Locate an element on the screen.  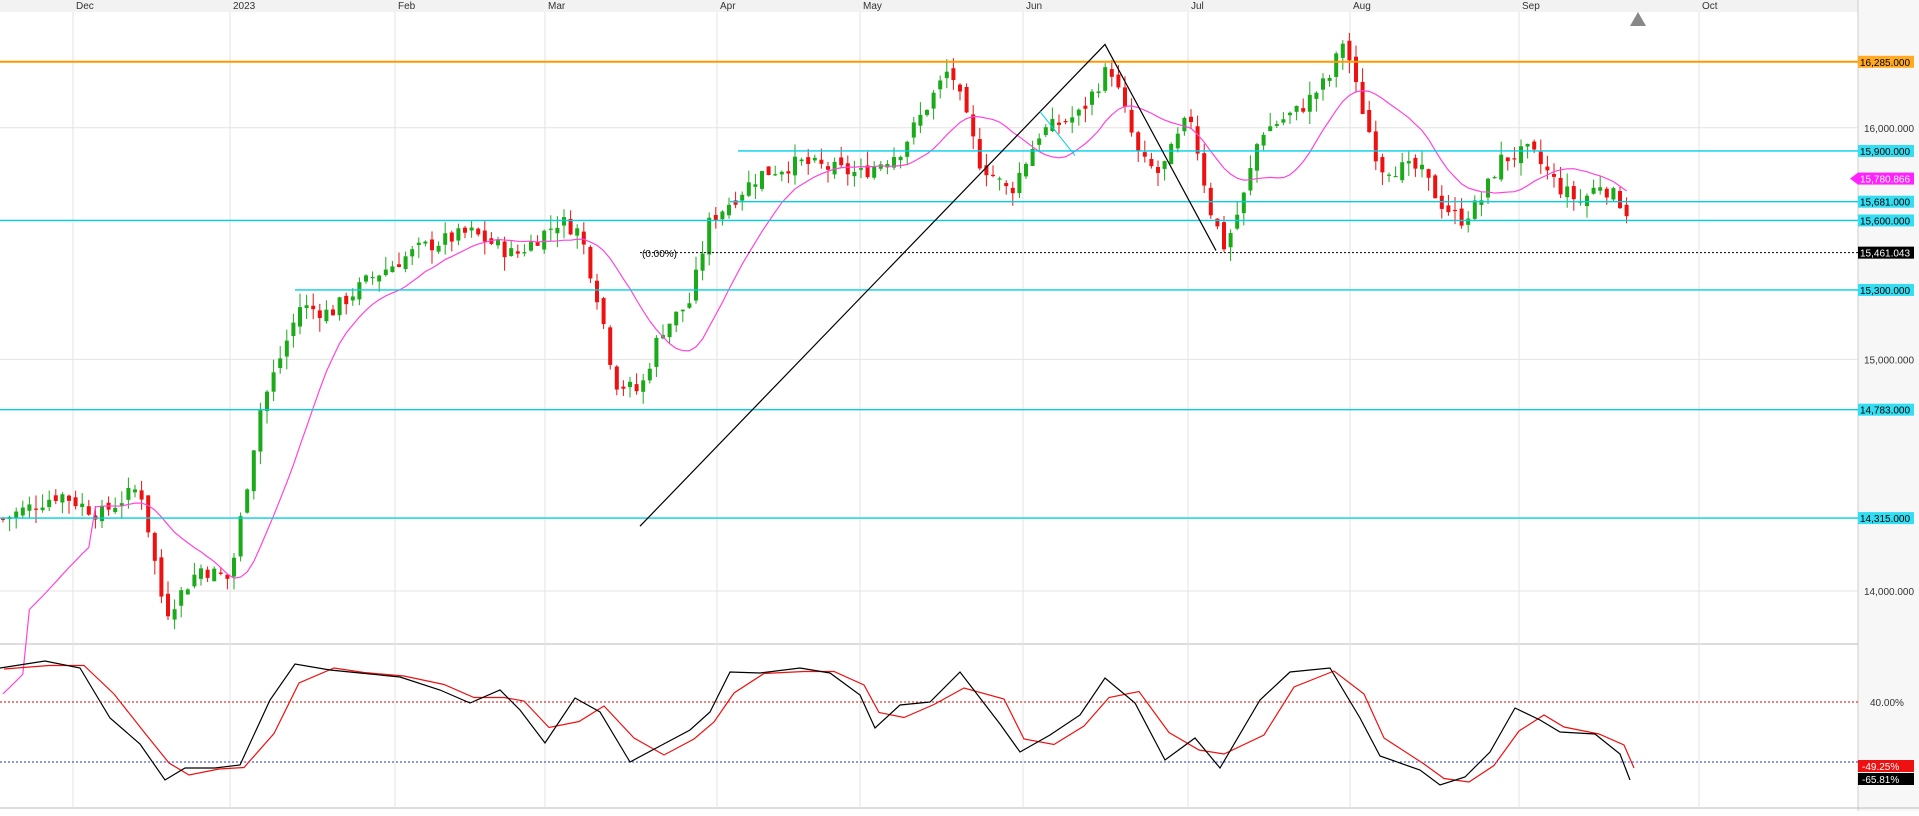
drawn-channel-segment is located at coordinates (1057, 133).